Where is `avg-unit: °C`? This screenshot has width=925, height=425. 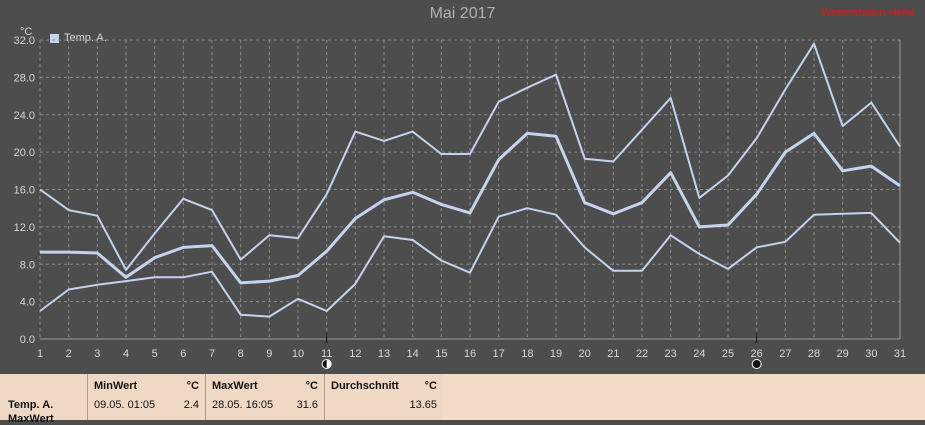 avg-unit: °C is located at coordinates (430, 386).